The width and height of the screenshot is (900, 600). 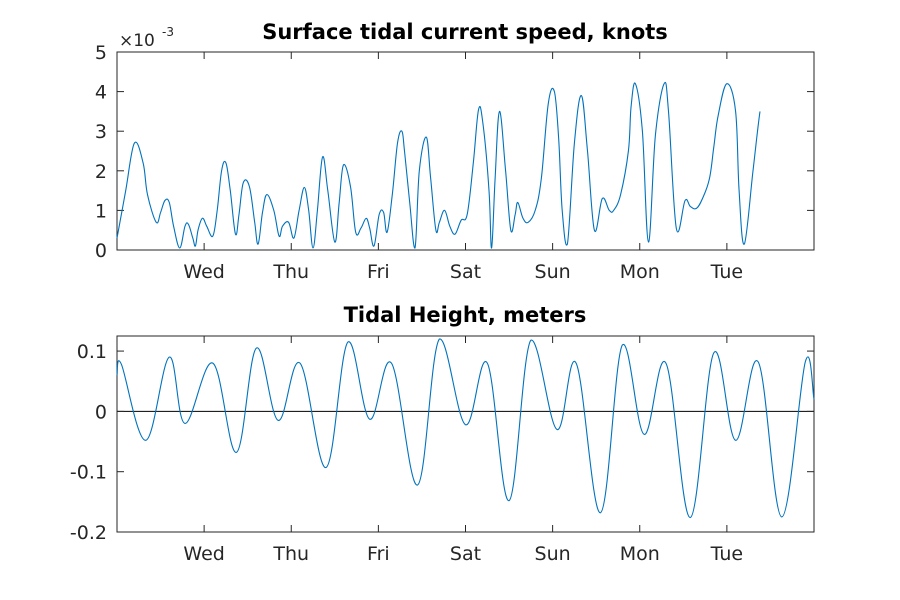 I want to click on y-tick-label: 3, so click(x=101, y=132).